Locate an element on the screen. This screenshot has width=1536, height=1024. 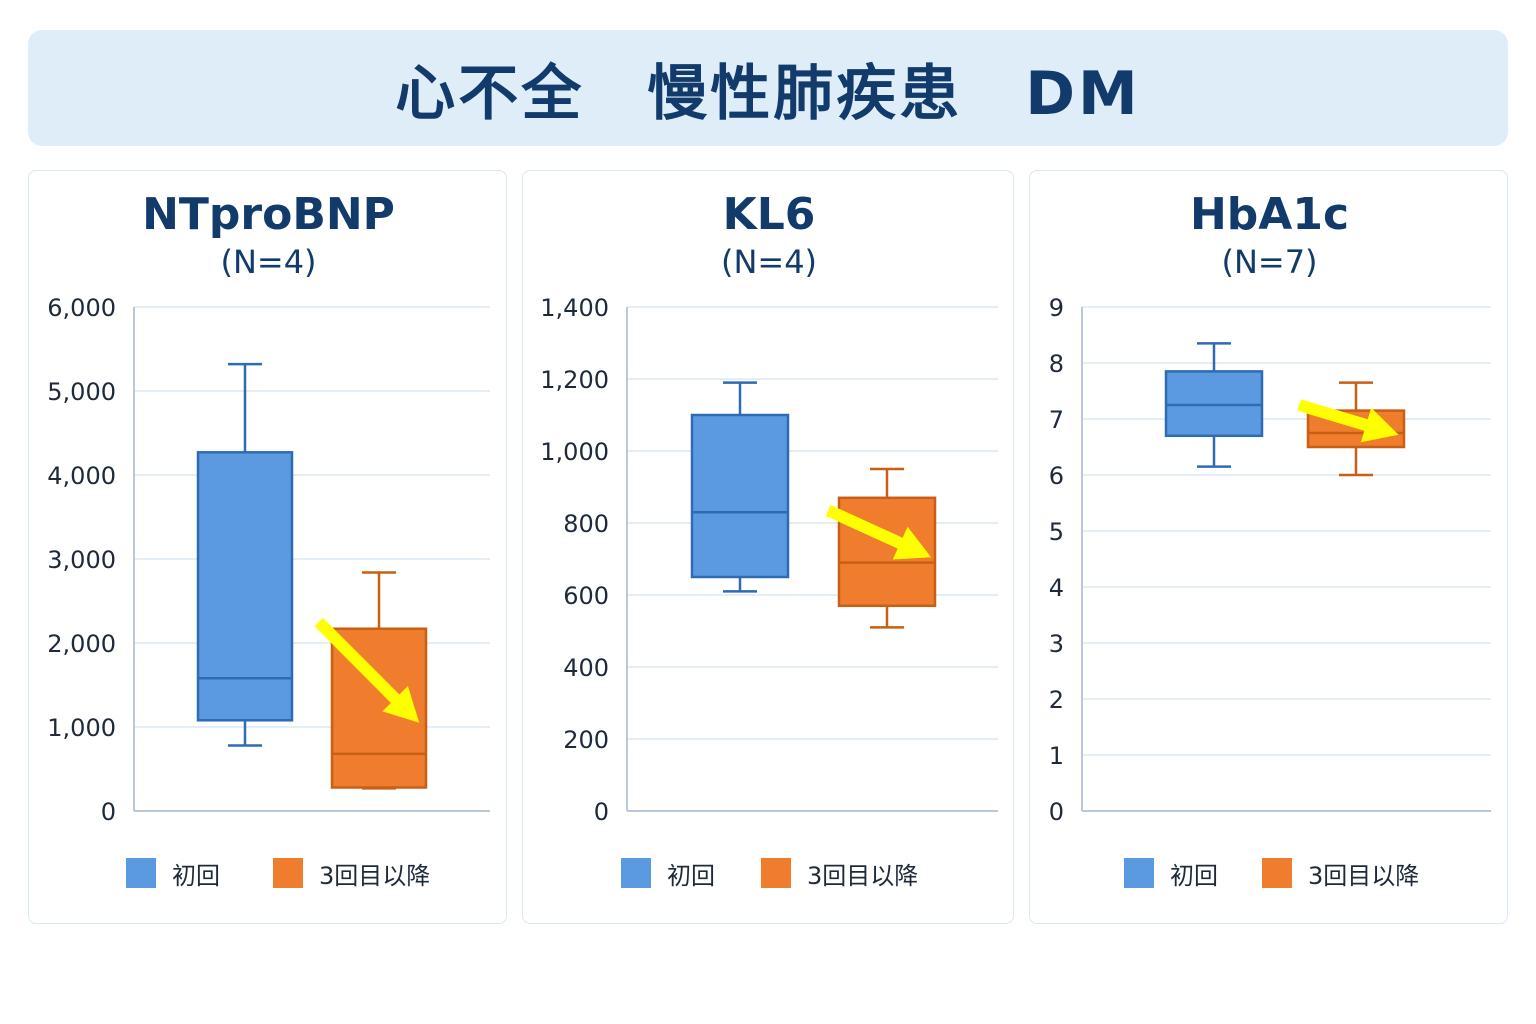
chart-title: NTproBNP is located at coordinates (268, 214).